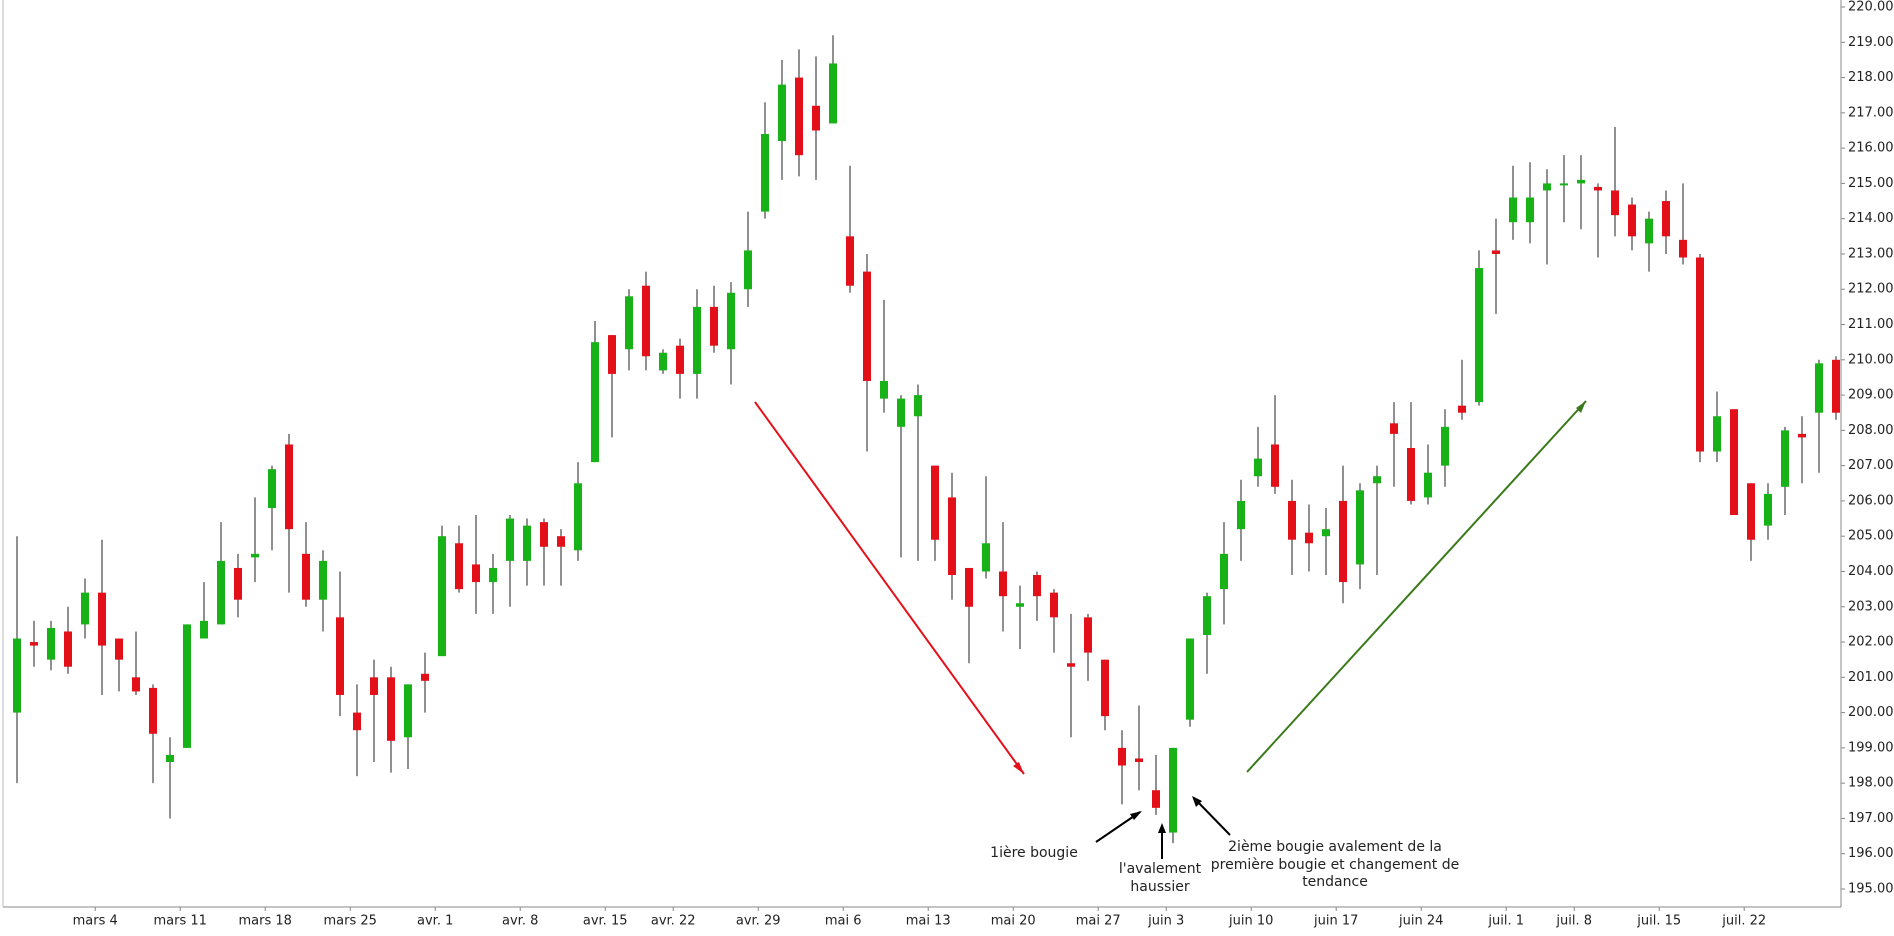  What do you see at coordinates (1160, 869) in the screenshot?
I see `annotation: l'avalement` at bounding box center [1160, 869].